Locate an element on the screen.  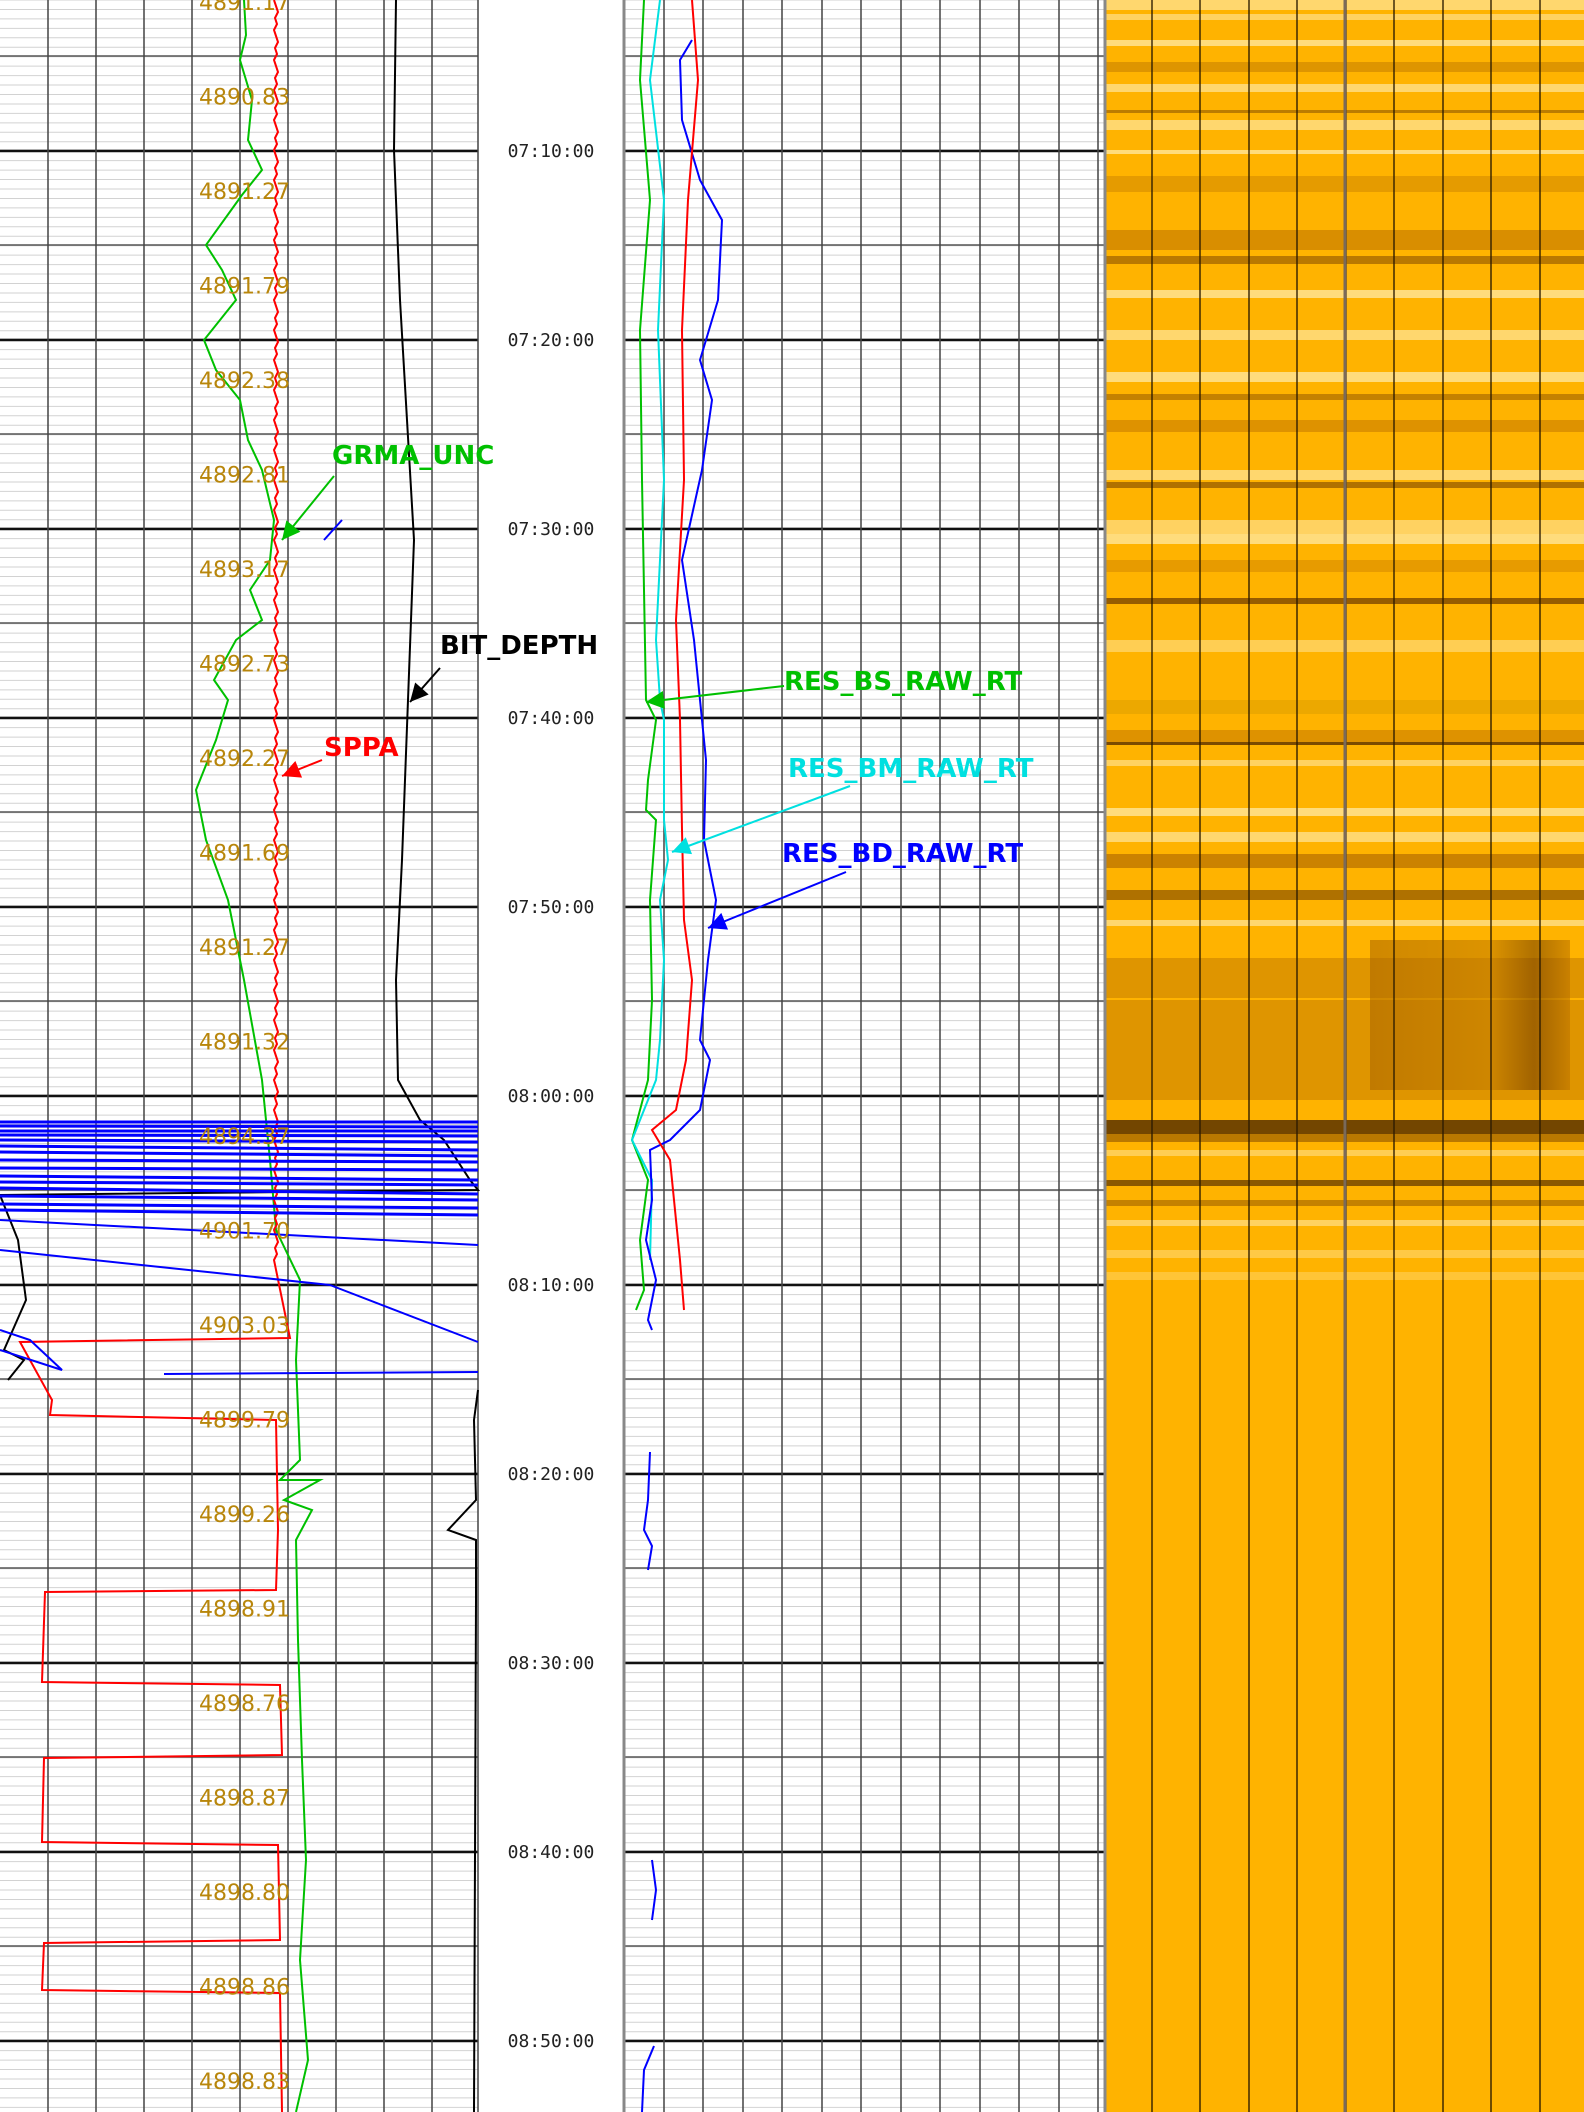
res-bd-raw-rt-label: RES_BD_RAW_RT is located at coordinates (902, 854).